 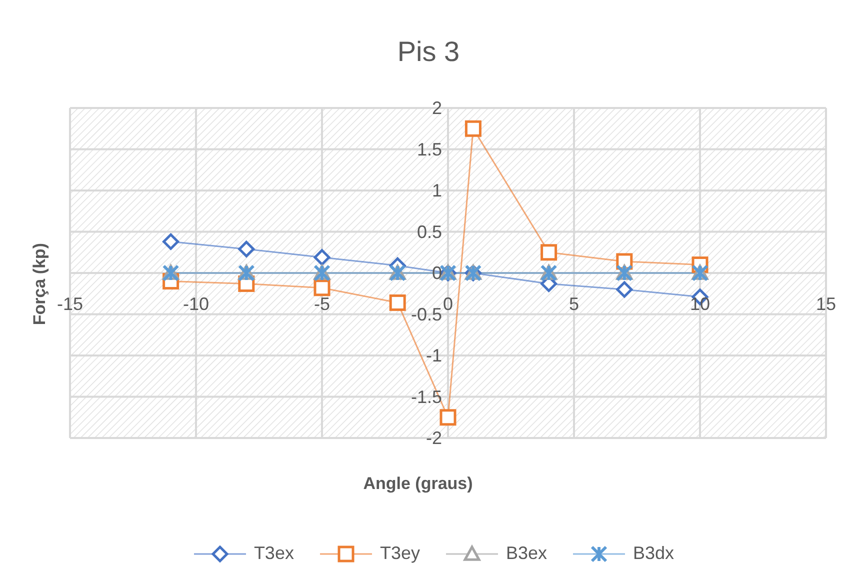 I want to click on legend-label: T3ey, so click(x=399, y=553).